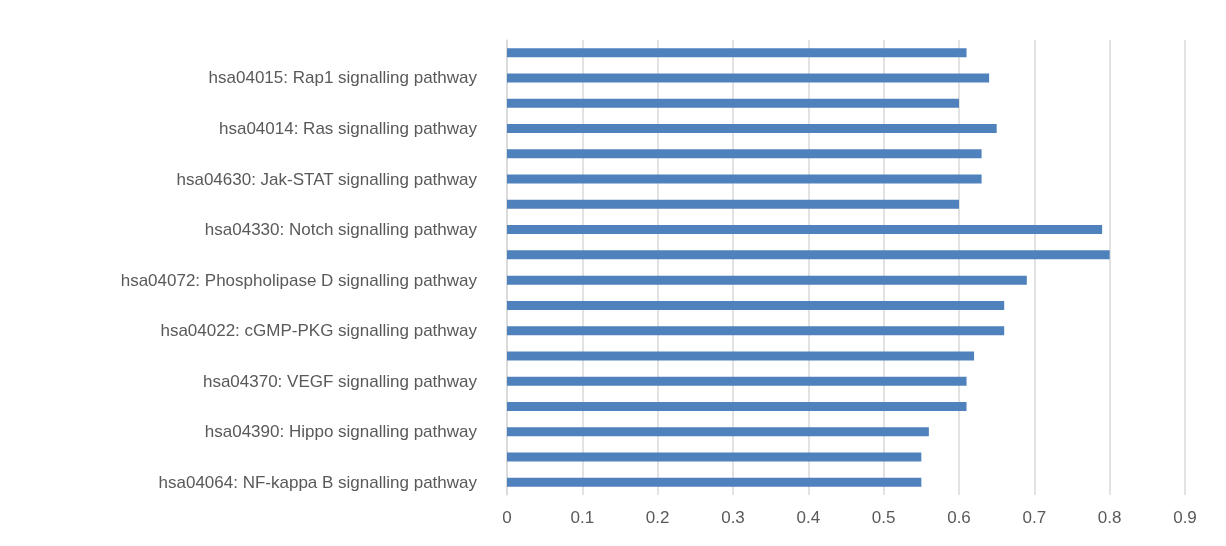 This screenshot has width=1226, height=546. What do you see at coordinates (318, 482) in the screenshot?
I see `y-tick-label: hsa04064: NF-kappa B signalling pathway` at bounding box center [318, 482].